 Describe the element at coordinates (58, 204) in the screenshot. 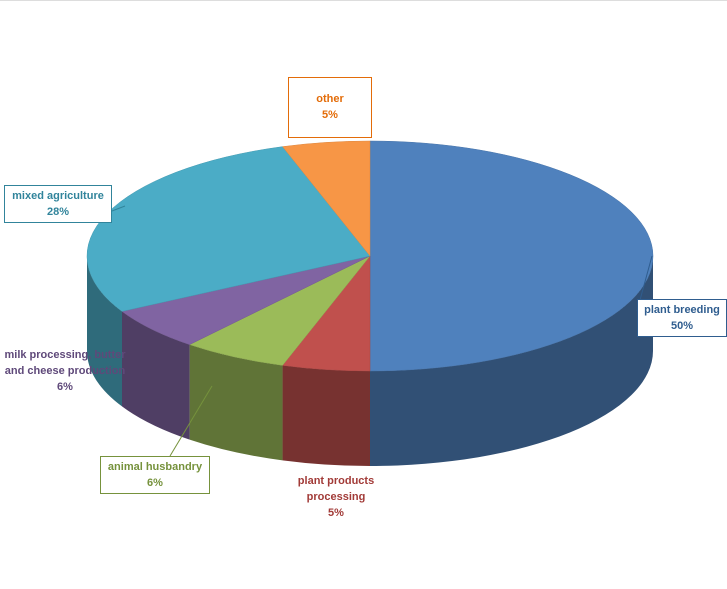

I see `data-label: mixed agriculture 28%` at that location.